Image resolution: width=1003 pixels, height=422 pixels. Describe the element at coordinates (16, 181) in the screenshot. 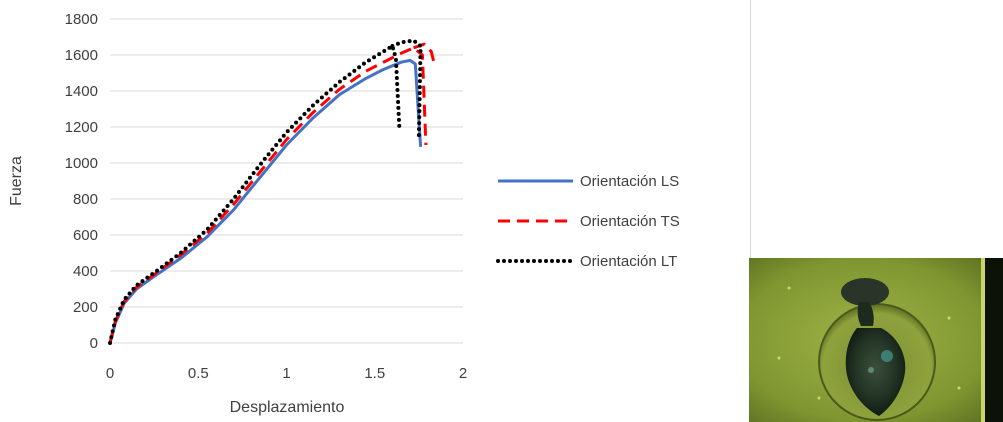

I see `y-axis-title: Fuerza` at that location.